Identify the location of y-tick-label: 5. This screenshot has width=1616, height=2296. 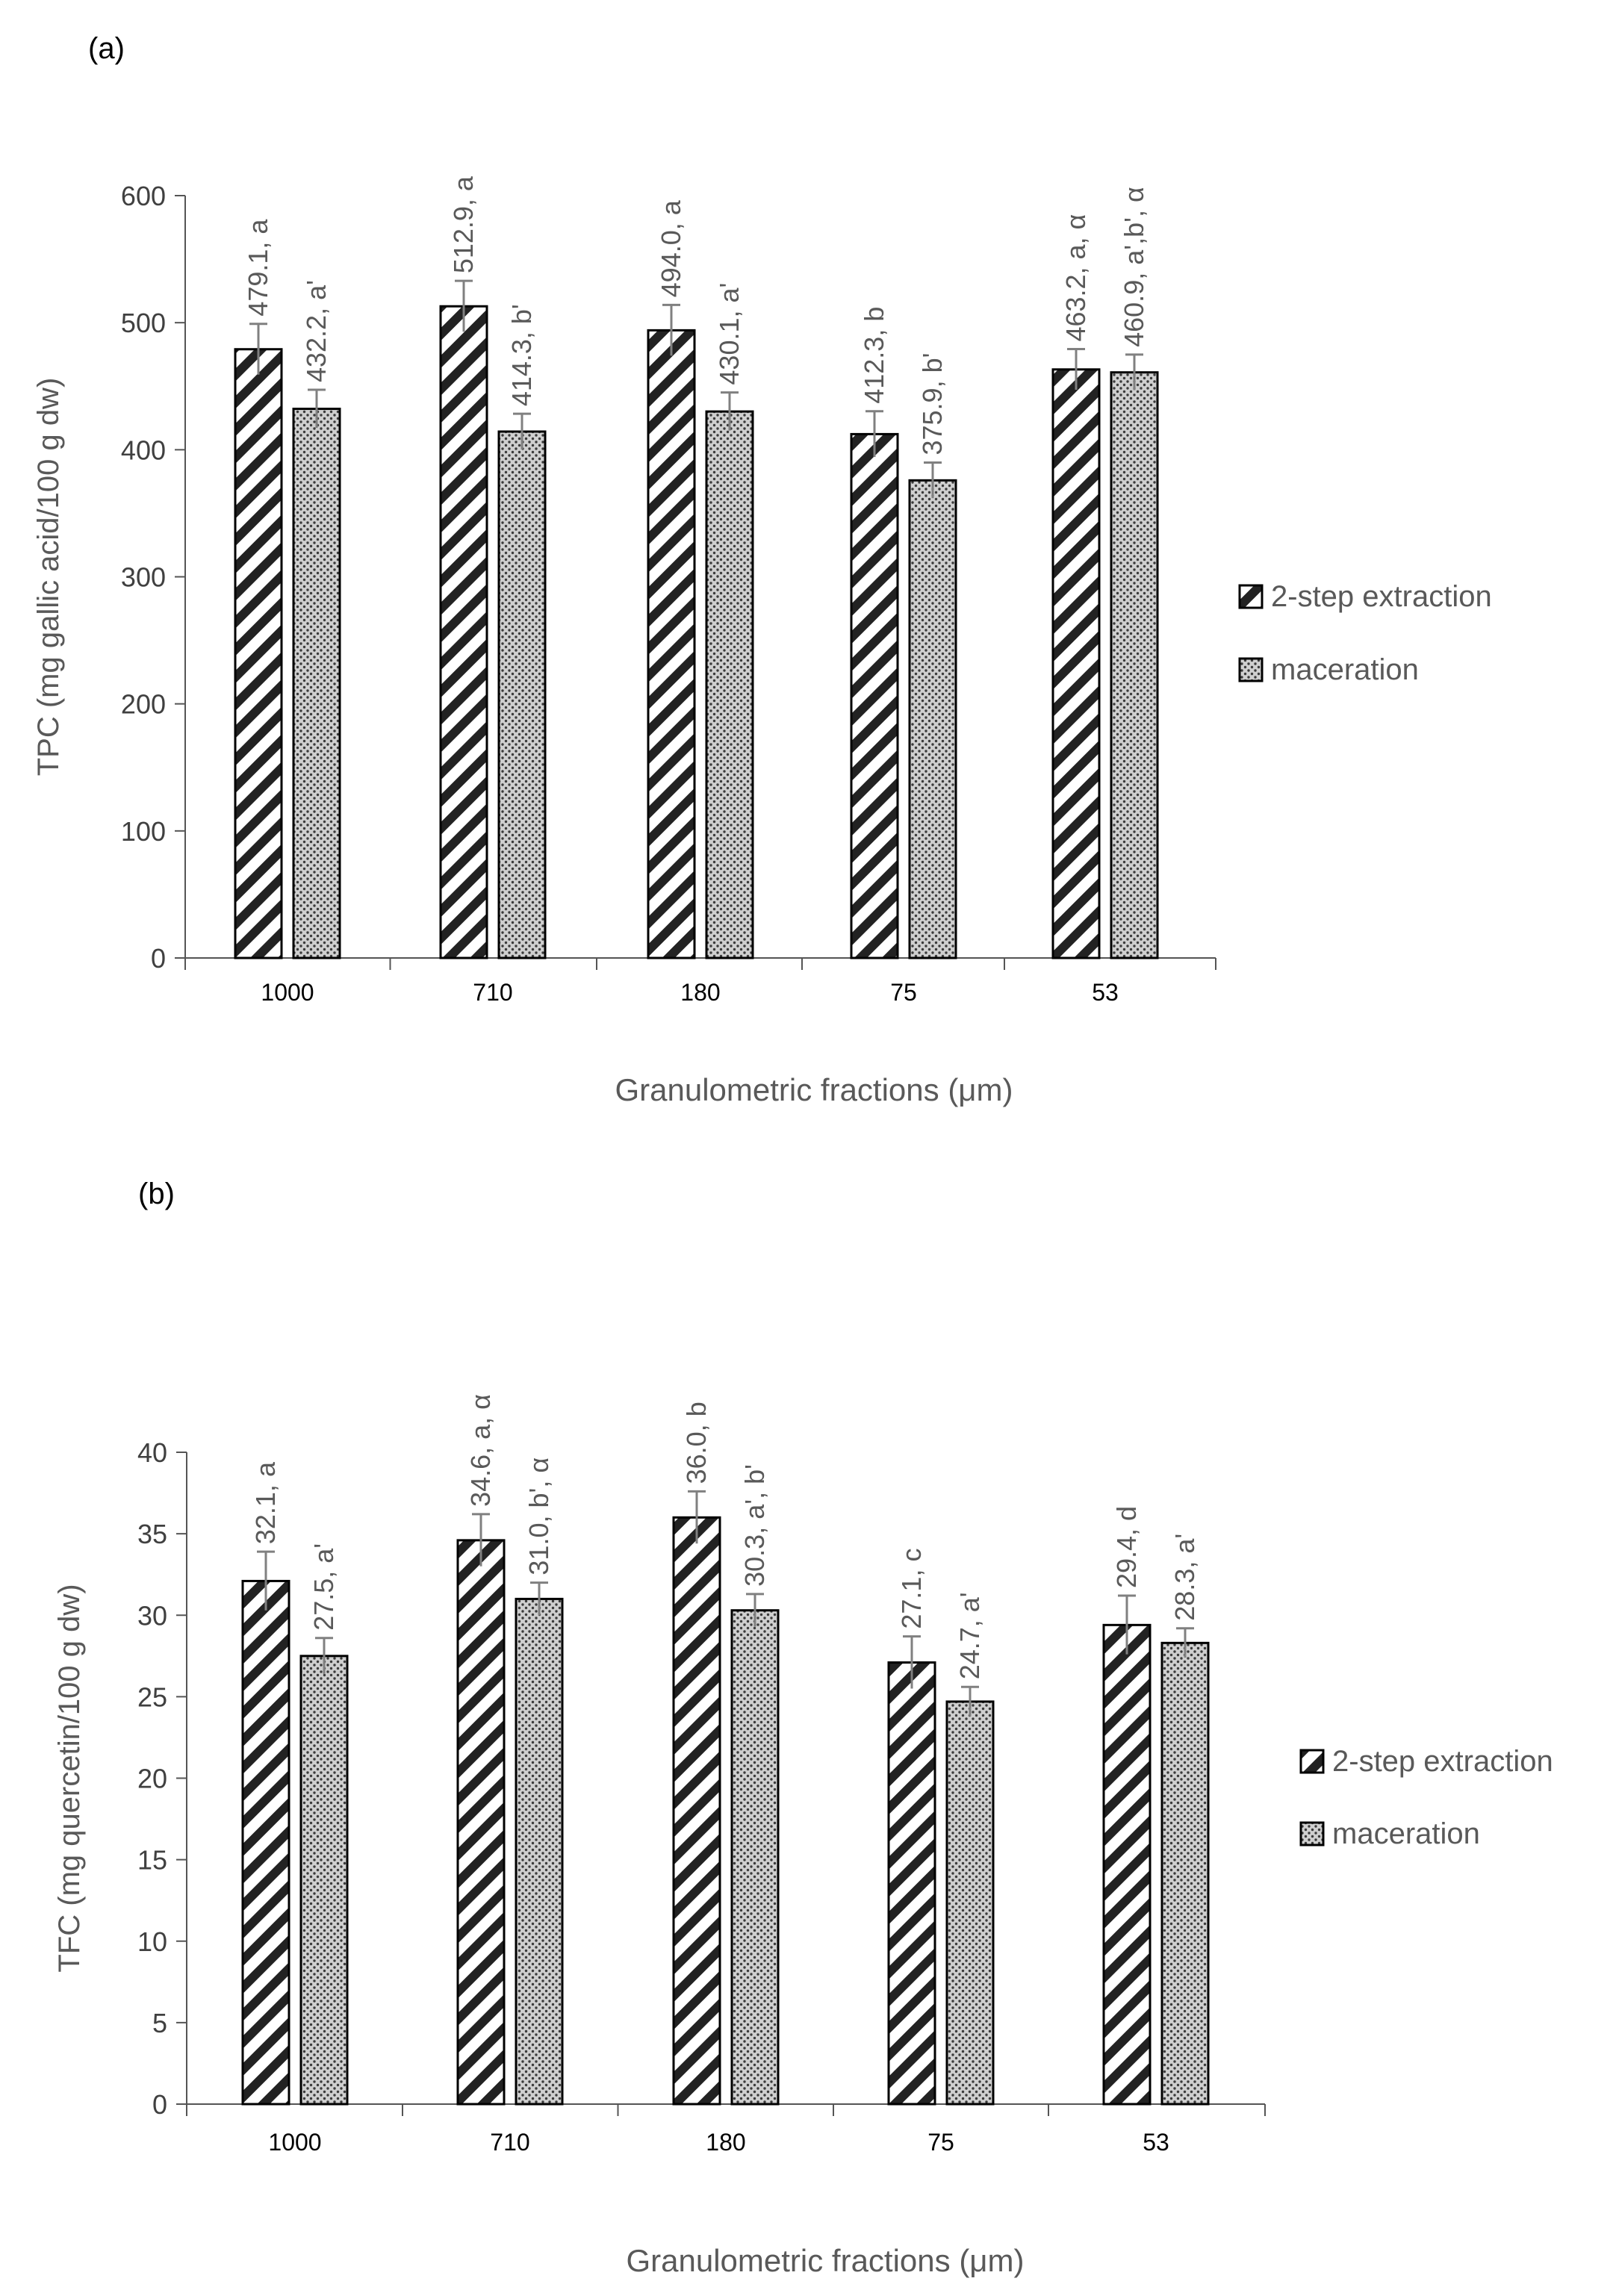
(160, 2023).